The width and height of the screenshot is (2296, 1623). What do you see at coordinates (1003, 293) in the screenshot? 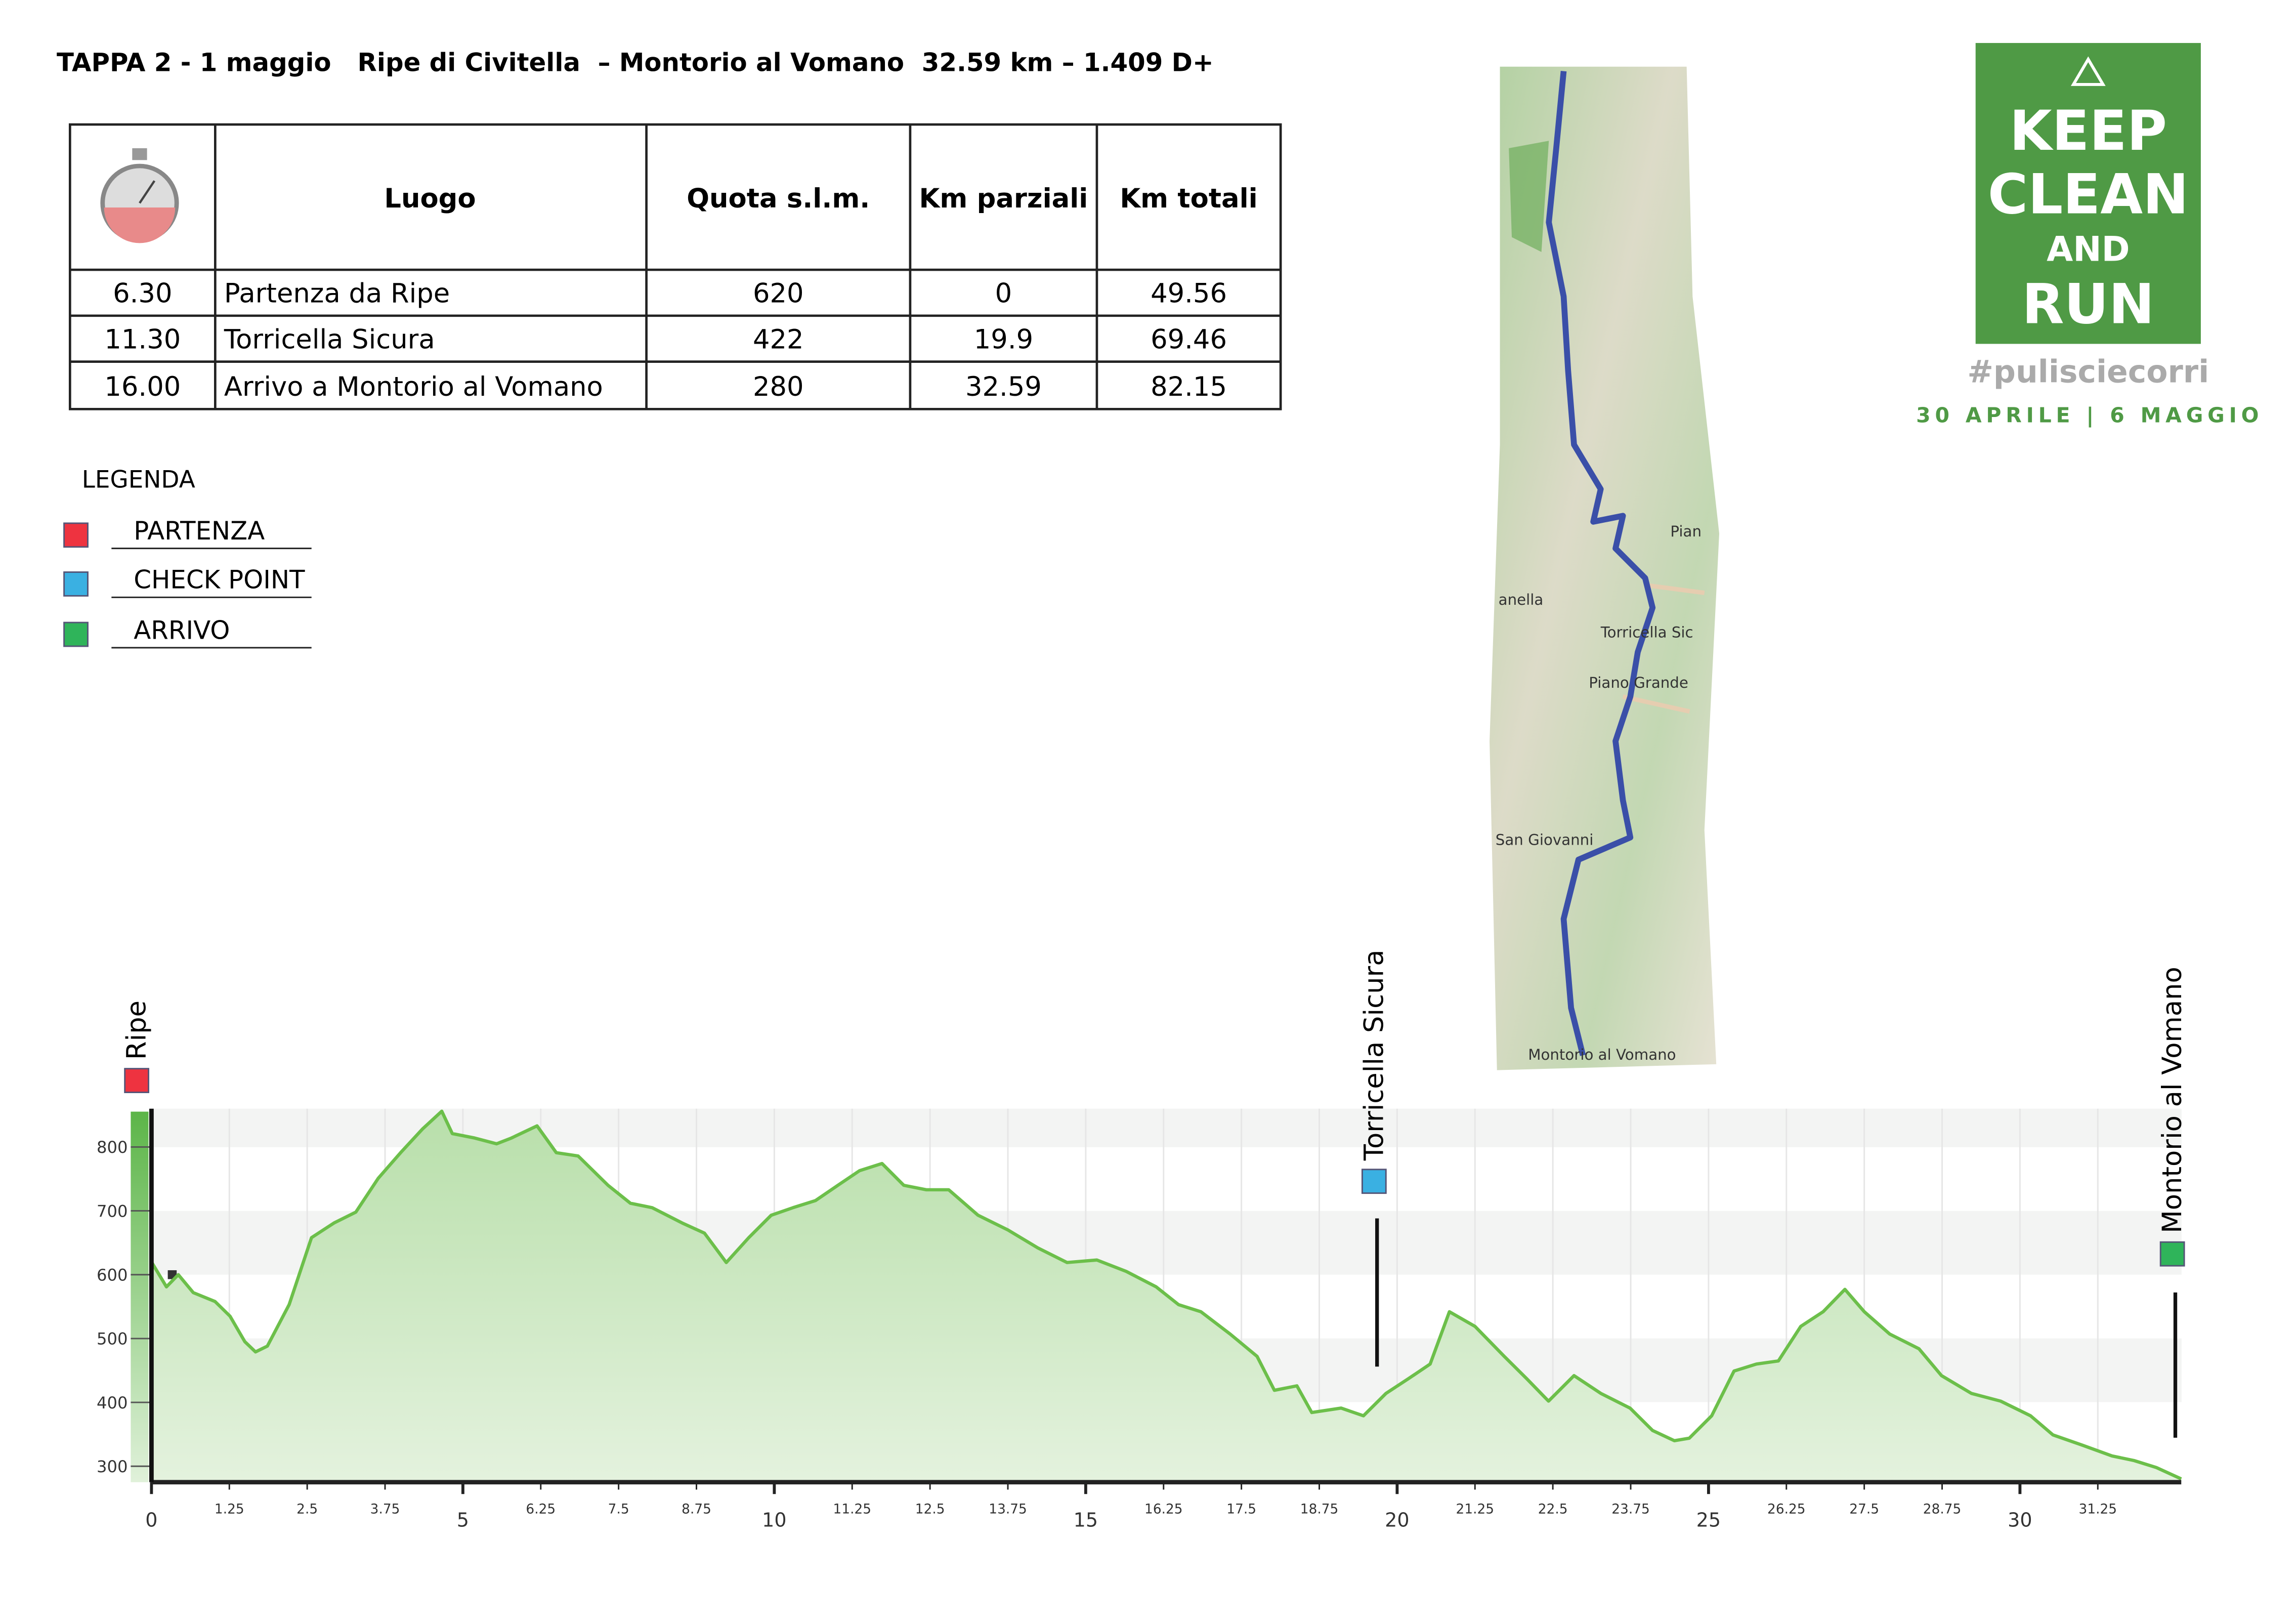
I see `table-cell: 0` at bounding box center [1003, 293].